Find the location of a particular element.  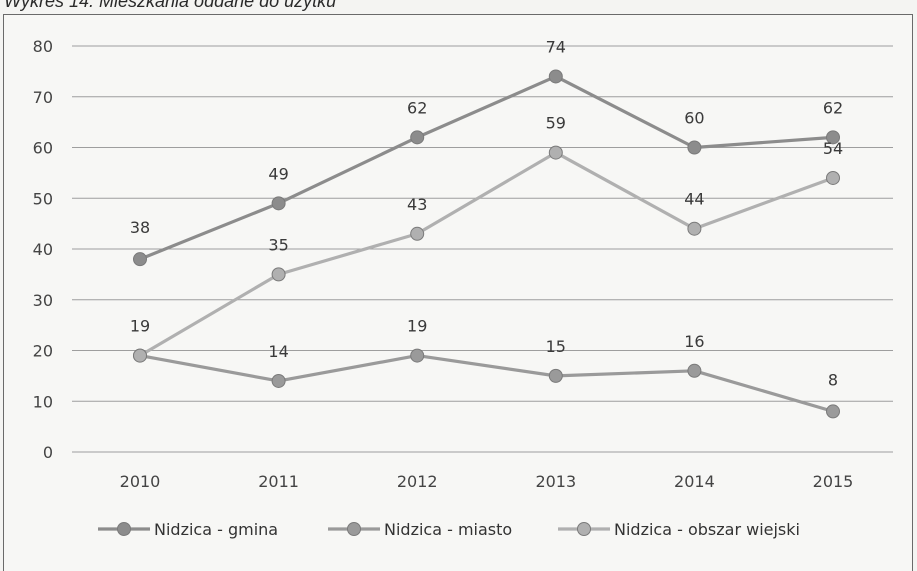

y-tick-label: 40 is located at coordinates (43, 249).